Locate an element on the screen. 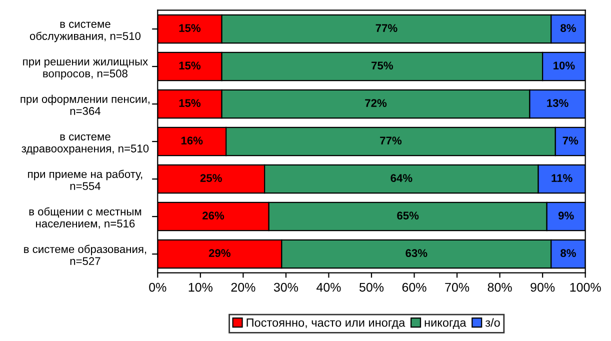  data-label: 9% is located at coordinates (566, 216).